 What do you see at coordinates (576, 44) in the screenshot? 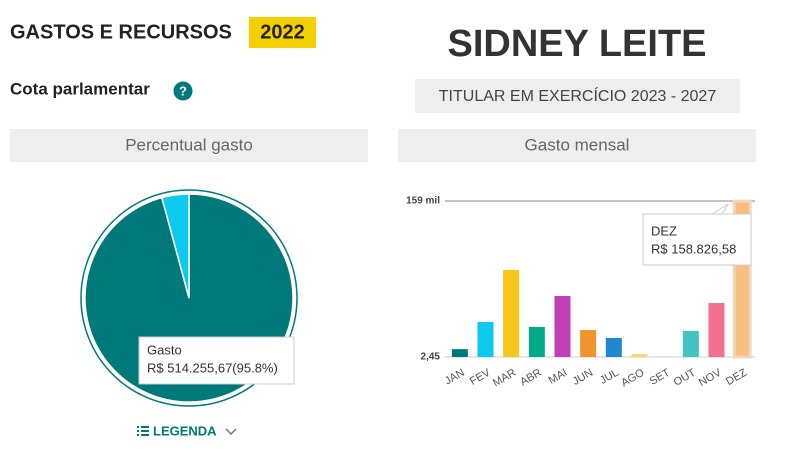
I see `deputy-name: SIDNEY LEITE` at bounding box center [576, 44].